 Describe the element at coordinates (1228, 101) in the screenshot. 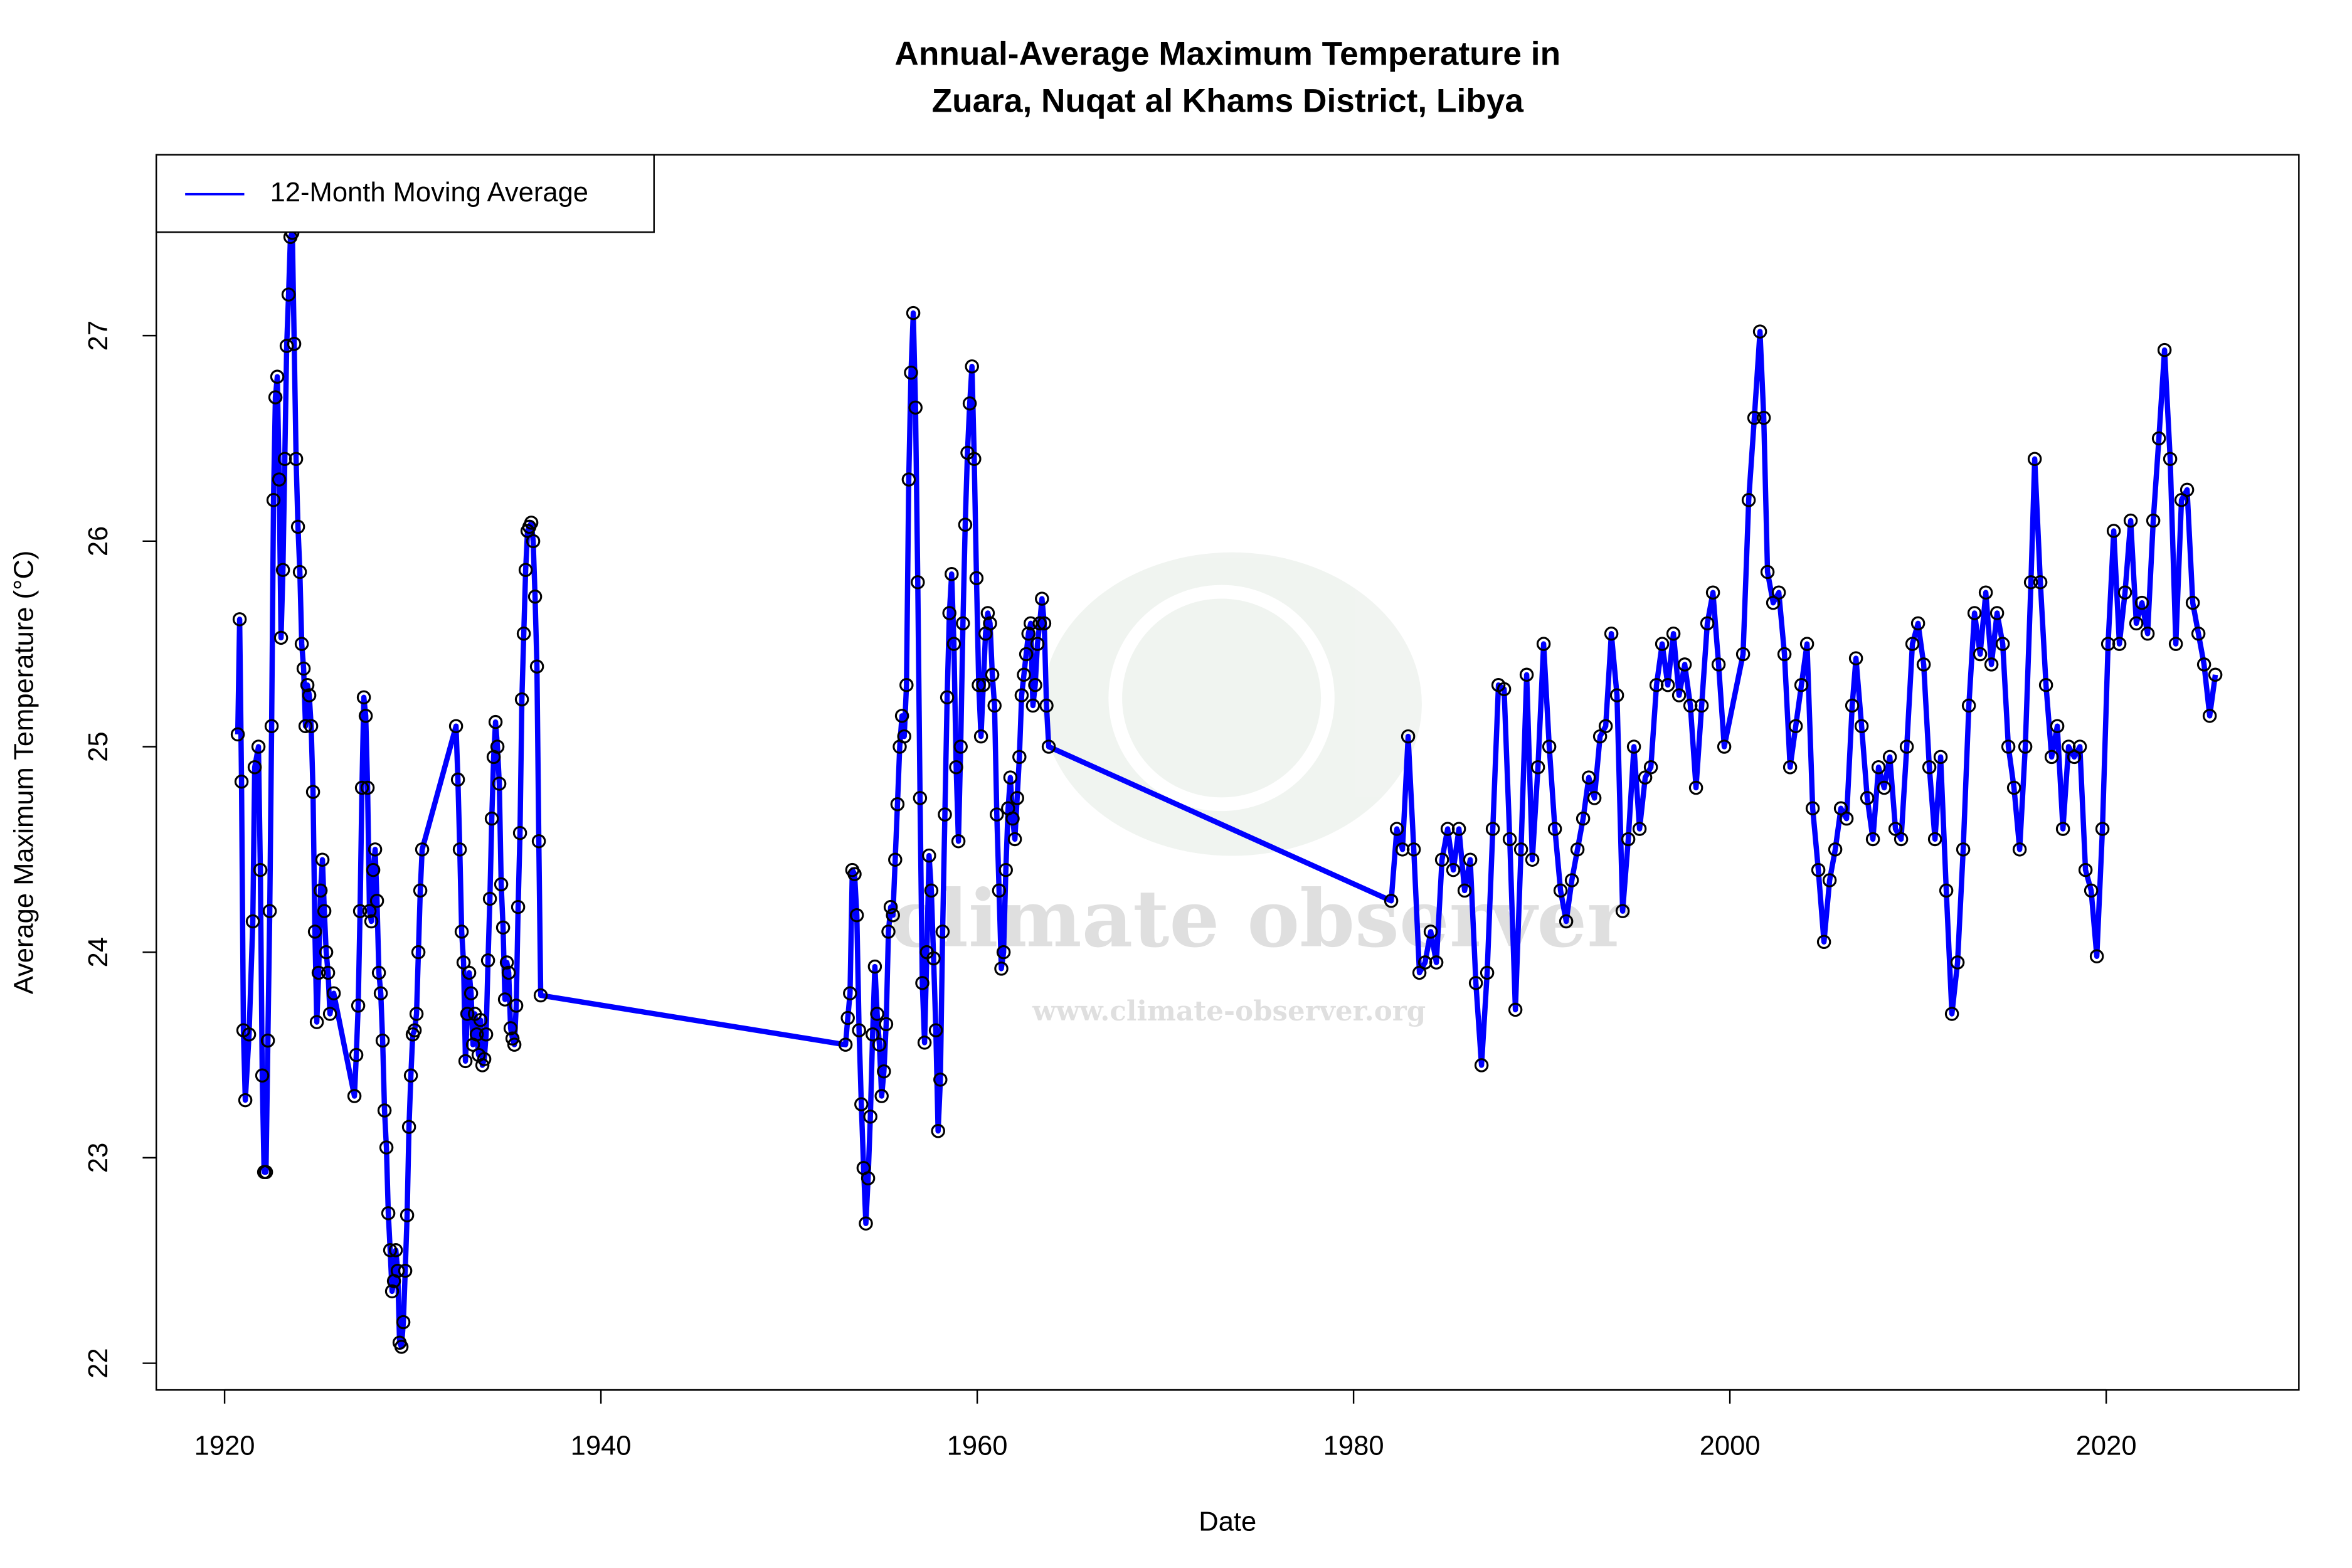

I see `chart-title: Zuara, Nuqat al Khams District, Libya` at that location.